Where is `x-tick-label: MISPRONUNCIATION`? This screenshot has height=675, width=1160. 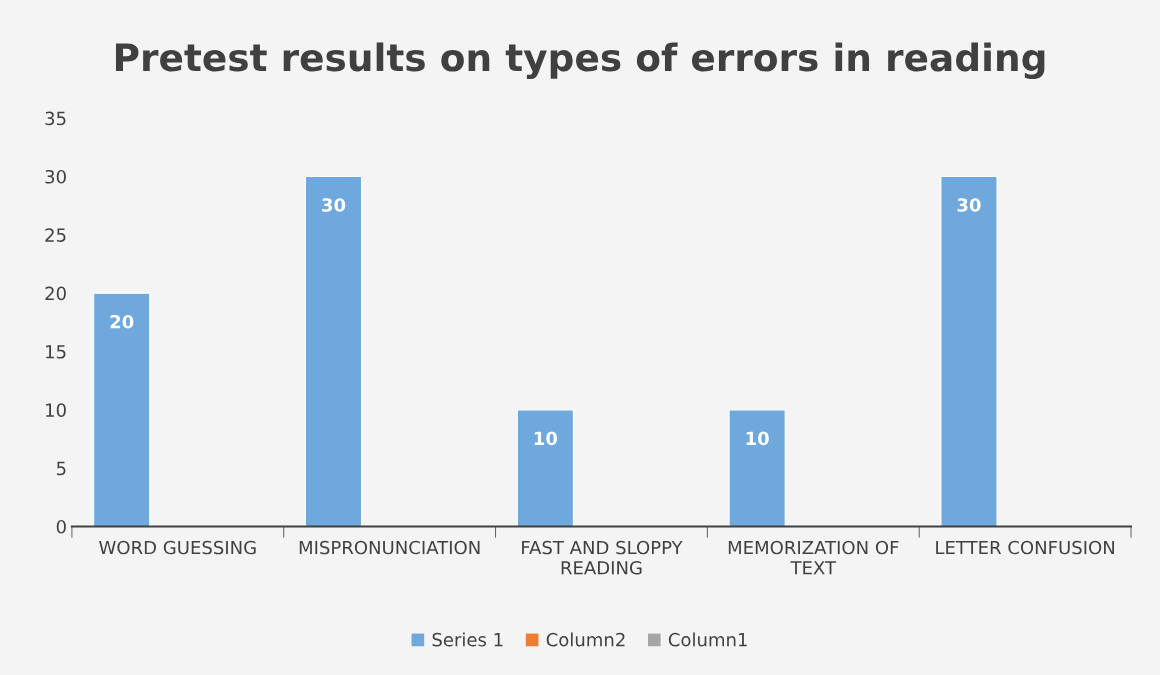 x-tick-label: MISPRONUNCIATION is located at coordinates (389, 547).